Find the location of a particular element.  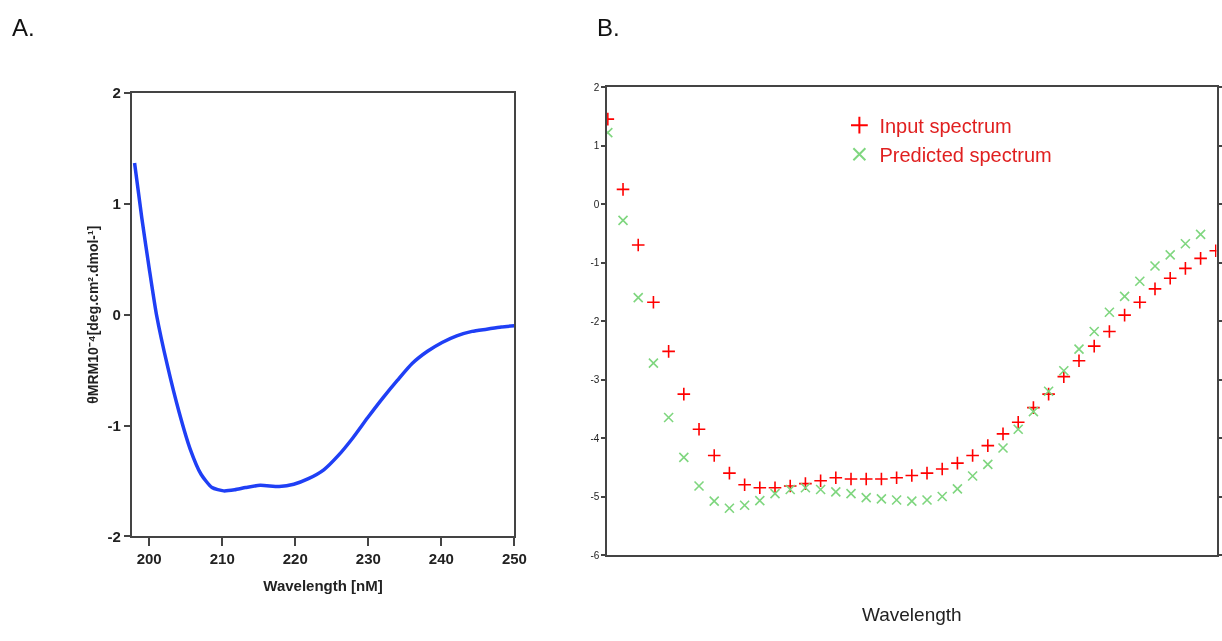

legend-label: Predicted spectrum is located at coordinates (965, 155).